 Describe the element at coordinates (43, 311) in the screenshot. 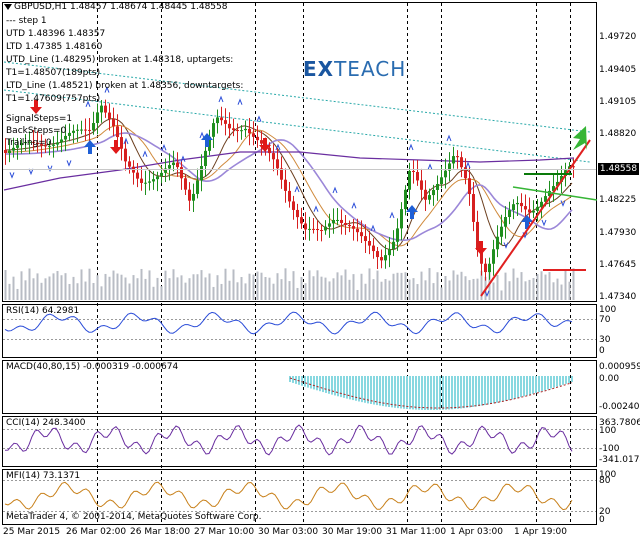

I see `rsi-label: RSI(14) 64.2981` at that location.